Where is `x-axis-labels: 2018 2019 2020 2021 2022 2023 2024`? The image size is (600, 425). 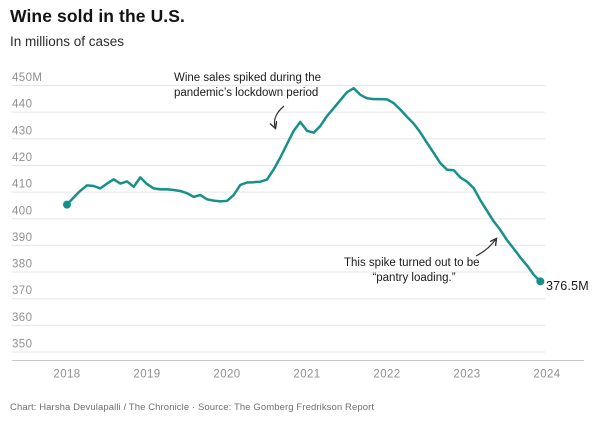
x-axis-labels: 2018 2019 2020 2021 2022 2023 2024 is located at coordinates (306, 375).